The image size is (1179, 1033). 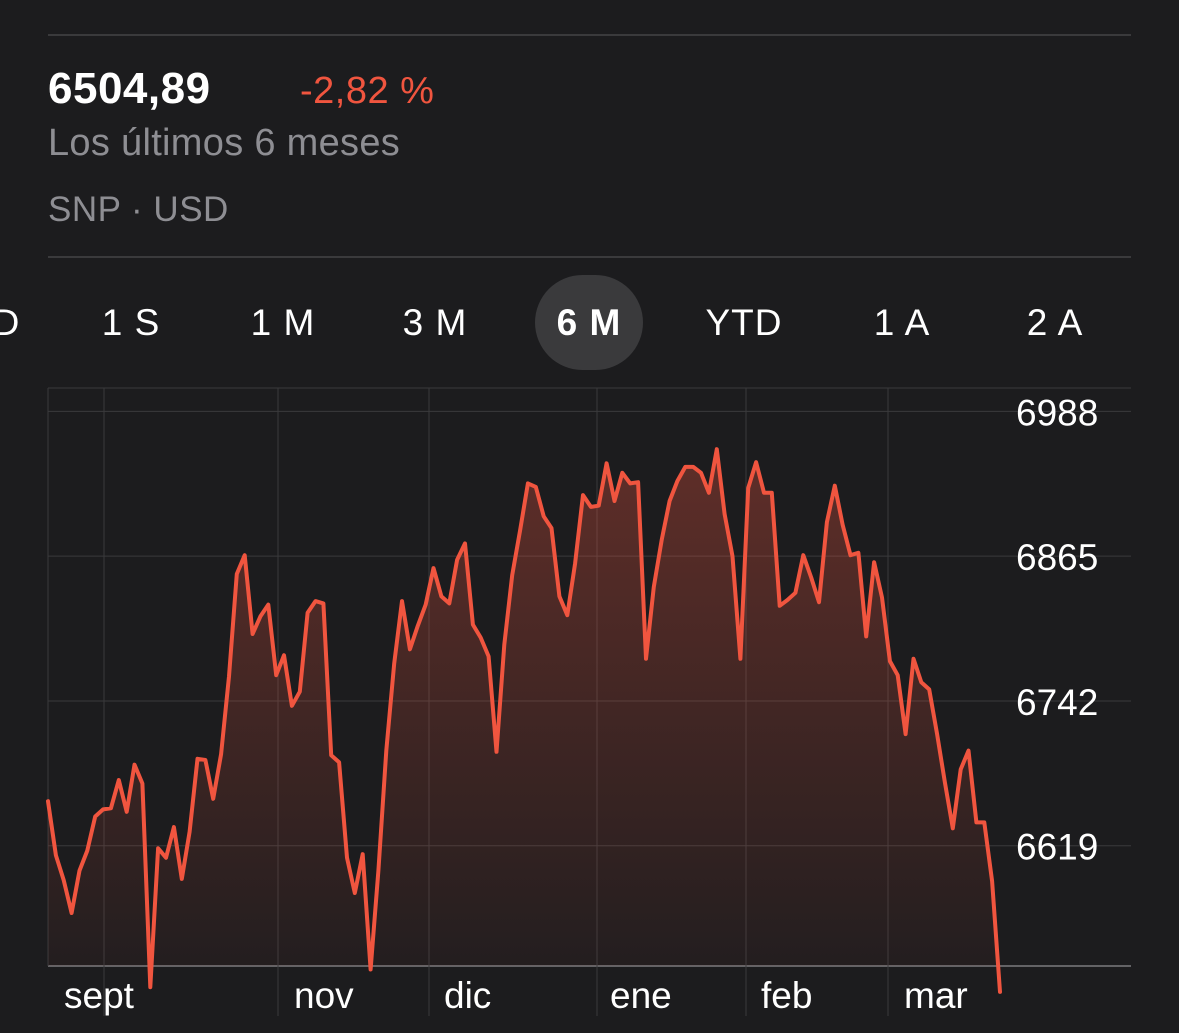 What do you see at coordinates (283, 322) in the screenshot?
I see `range-1m: 1 M` at bounding box center [283, 322].